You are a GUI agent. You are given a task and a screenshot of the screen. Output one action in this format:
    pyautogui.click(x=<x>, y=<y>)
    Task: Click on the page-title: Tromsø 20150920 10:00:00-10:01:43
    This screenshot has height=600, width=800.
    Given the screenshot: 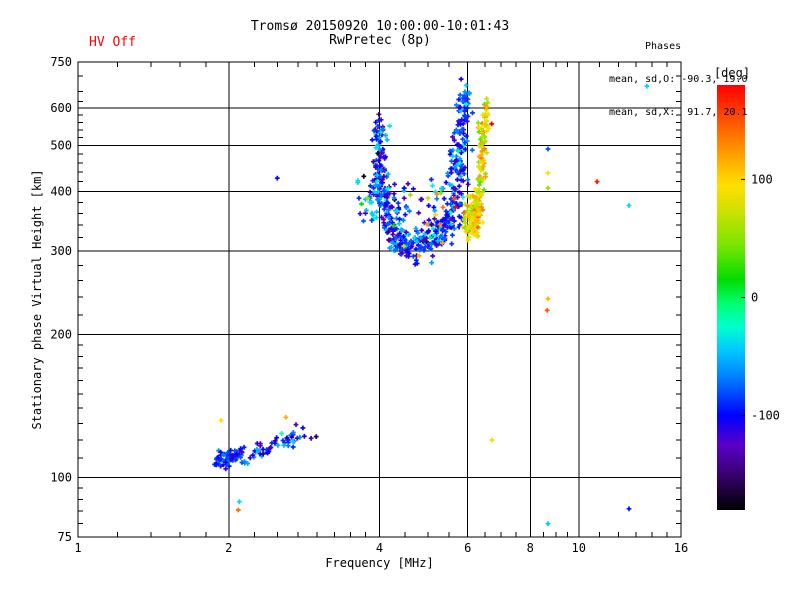 What is the action you would take?
    pyautogui.click(x=380, y=26)
    